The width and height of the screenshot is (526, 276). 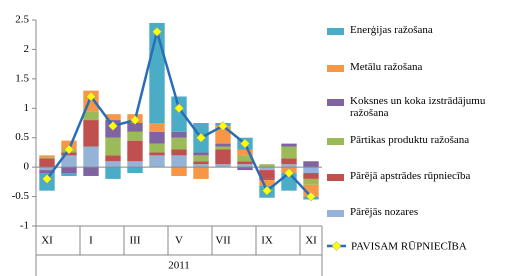 I want to click on legend-label: Pārējās nozares, so click(x=384, y=212).